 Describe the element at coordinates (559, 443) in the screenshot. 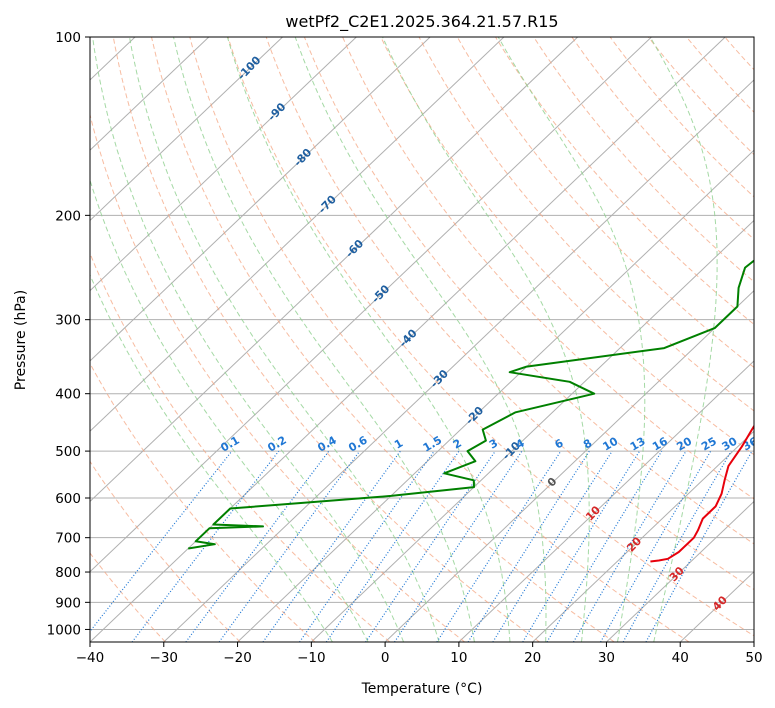

I see `mixing-ratio-label: 6` at that location.